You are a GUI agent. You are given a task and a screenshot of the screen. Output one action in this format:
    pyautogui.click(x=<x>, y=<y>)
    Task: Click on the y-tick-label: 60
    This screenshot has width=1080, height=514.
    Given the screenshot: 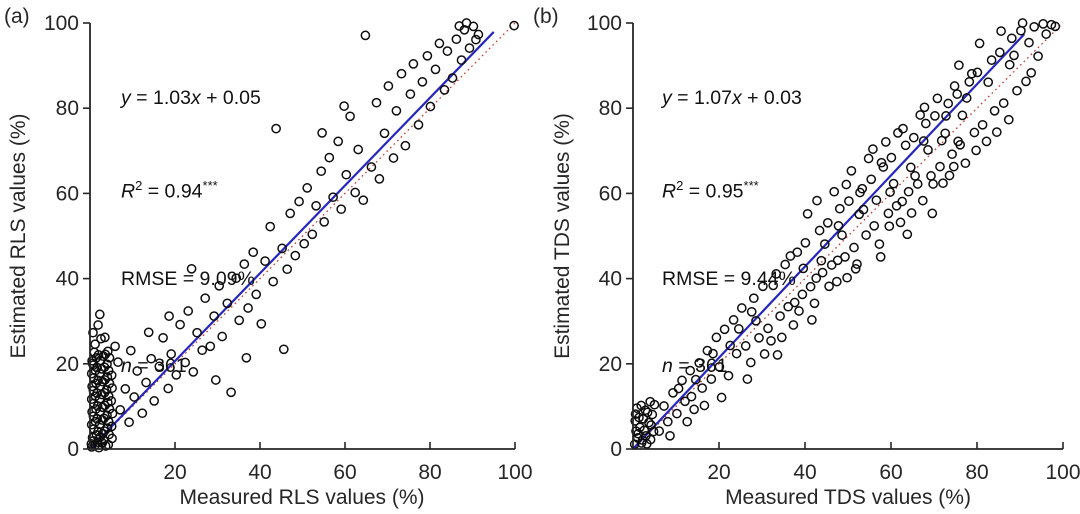 What is the action you would take?
    pyautogui.click(x=67, y=193)
    